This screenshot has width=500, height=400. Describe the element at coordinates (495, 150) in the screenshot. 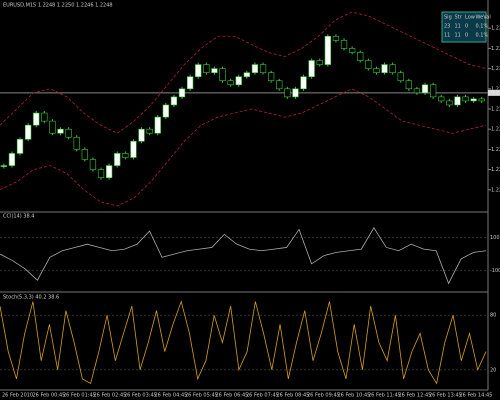

I see `price-label: 1.222` at that location.